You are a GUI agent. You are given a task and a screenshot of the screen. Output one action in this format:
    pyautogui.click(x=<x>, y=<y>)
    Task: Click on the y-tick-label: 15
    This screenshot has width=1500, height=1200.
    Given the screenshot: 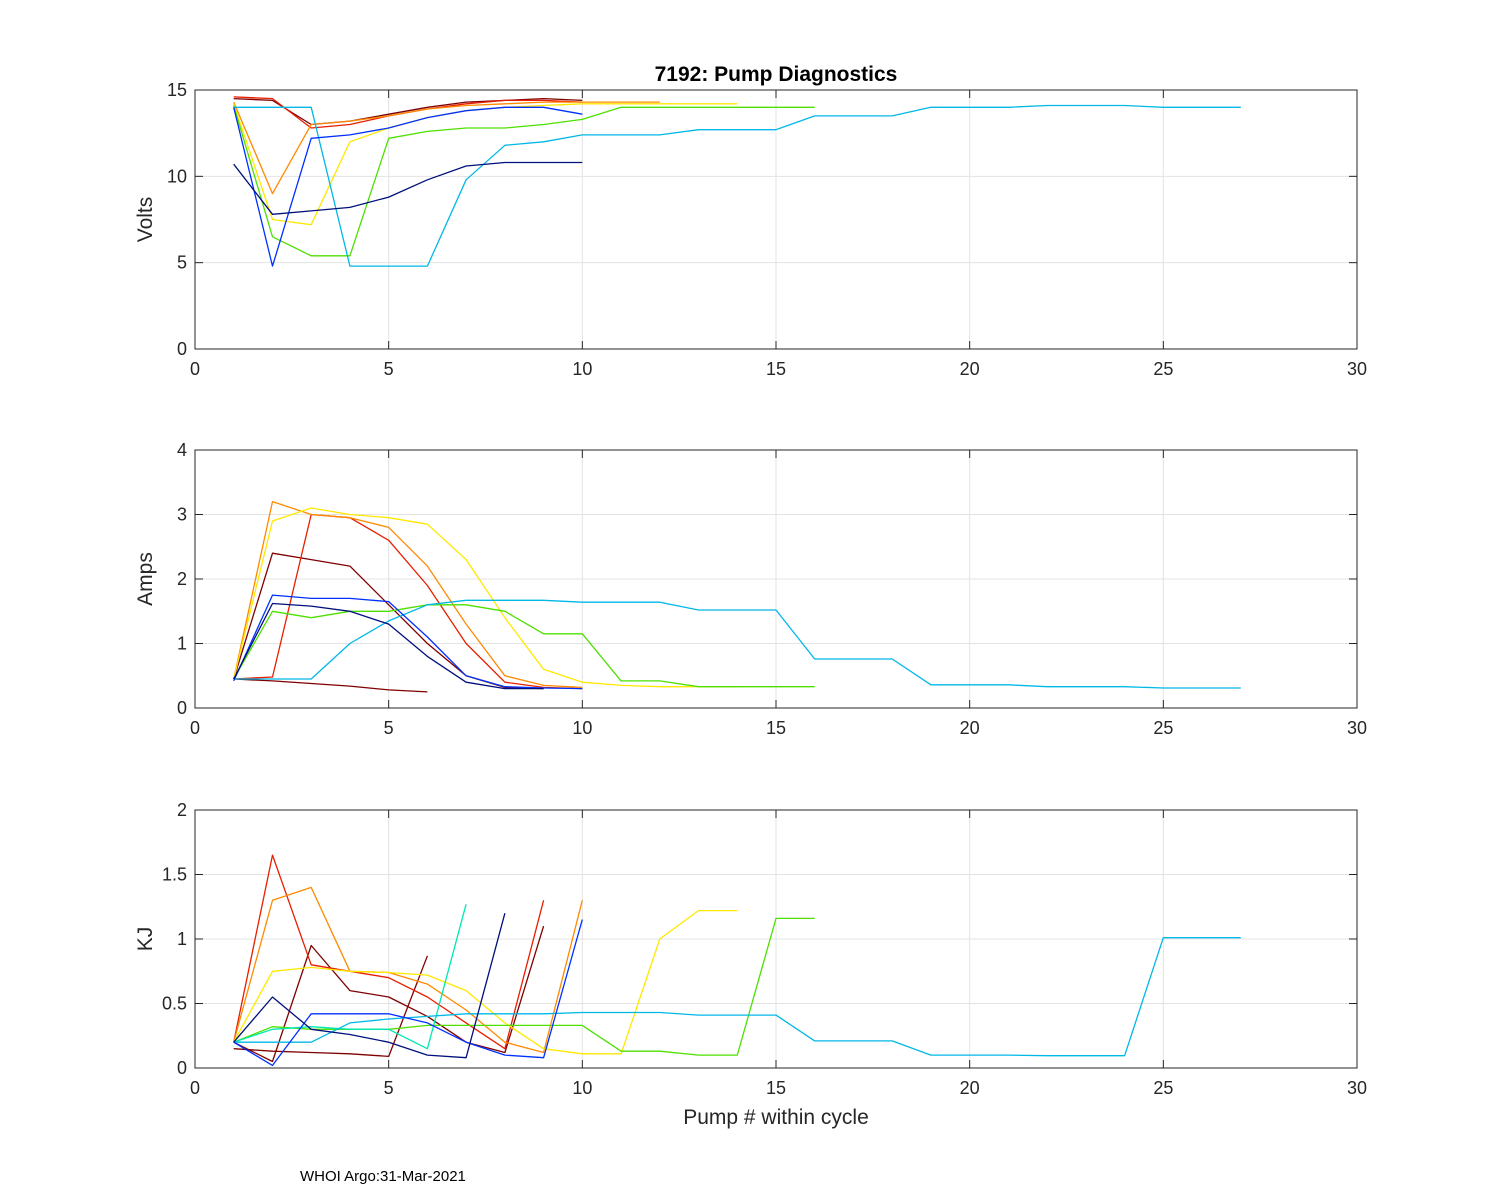 What is the action you would take?
    pyautogui.click(x=177, y=90)
    